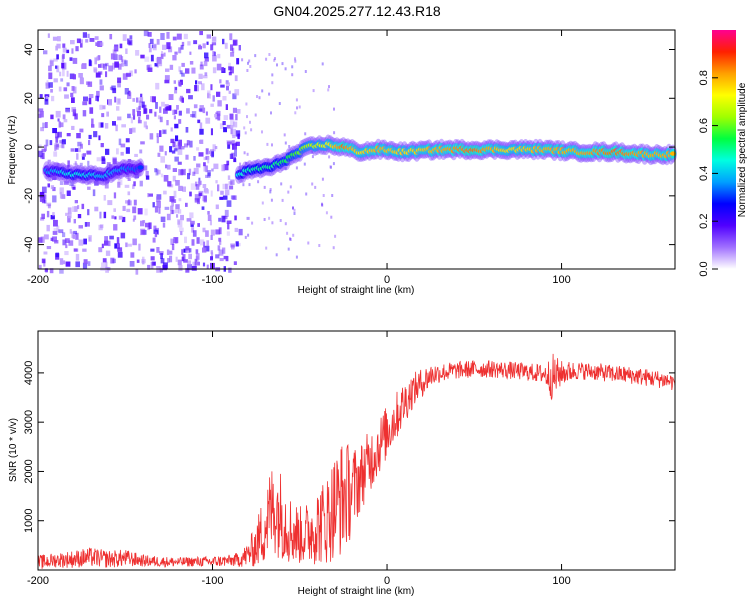 The height and width of the screenshot is (600, 750). Describe the element at coordinates (29, 245) in the screenshot. I see `y-tick-label: -40` at that location.